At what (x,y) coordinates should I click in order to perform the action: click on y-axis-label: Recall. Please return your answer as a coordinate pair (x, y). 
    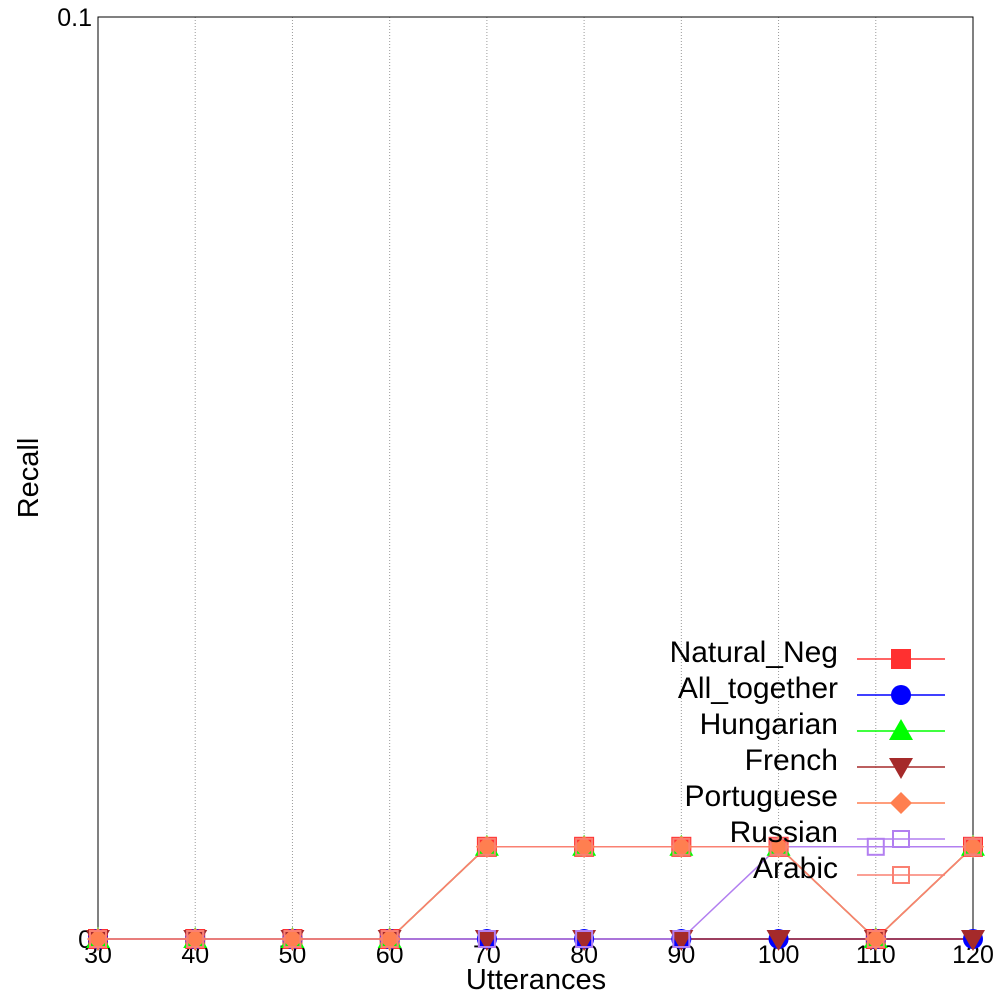
    Looking at the image, I should click on (29, 478).